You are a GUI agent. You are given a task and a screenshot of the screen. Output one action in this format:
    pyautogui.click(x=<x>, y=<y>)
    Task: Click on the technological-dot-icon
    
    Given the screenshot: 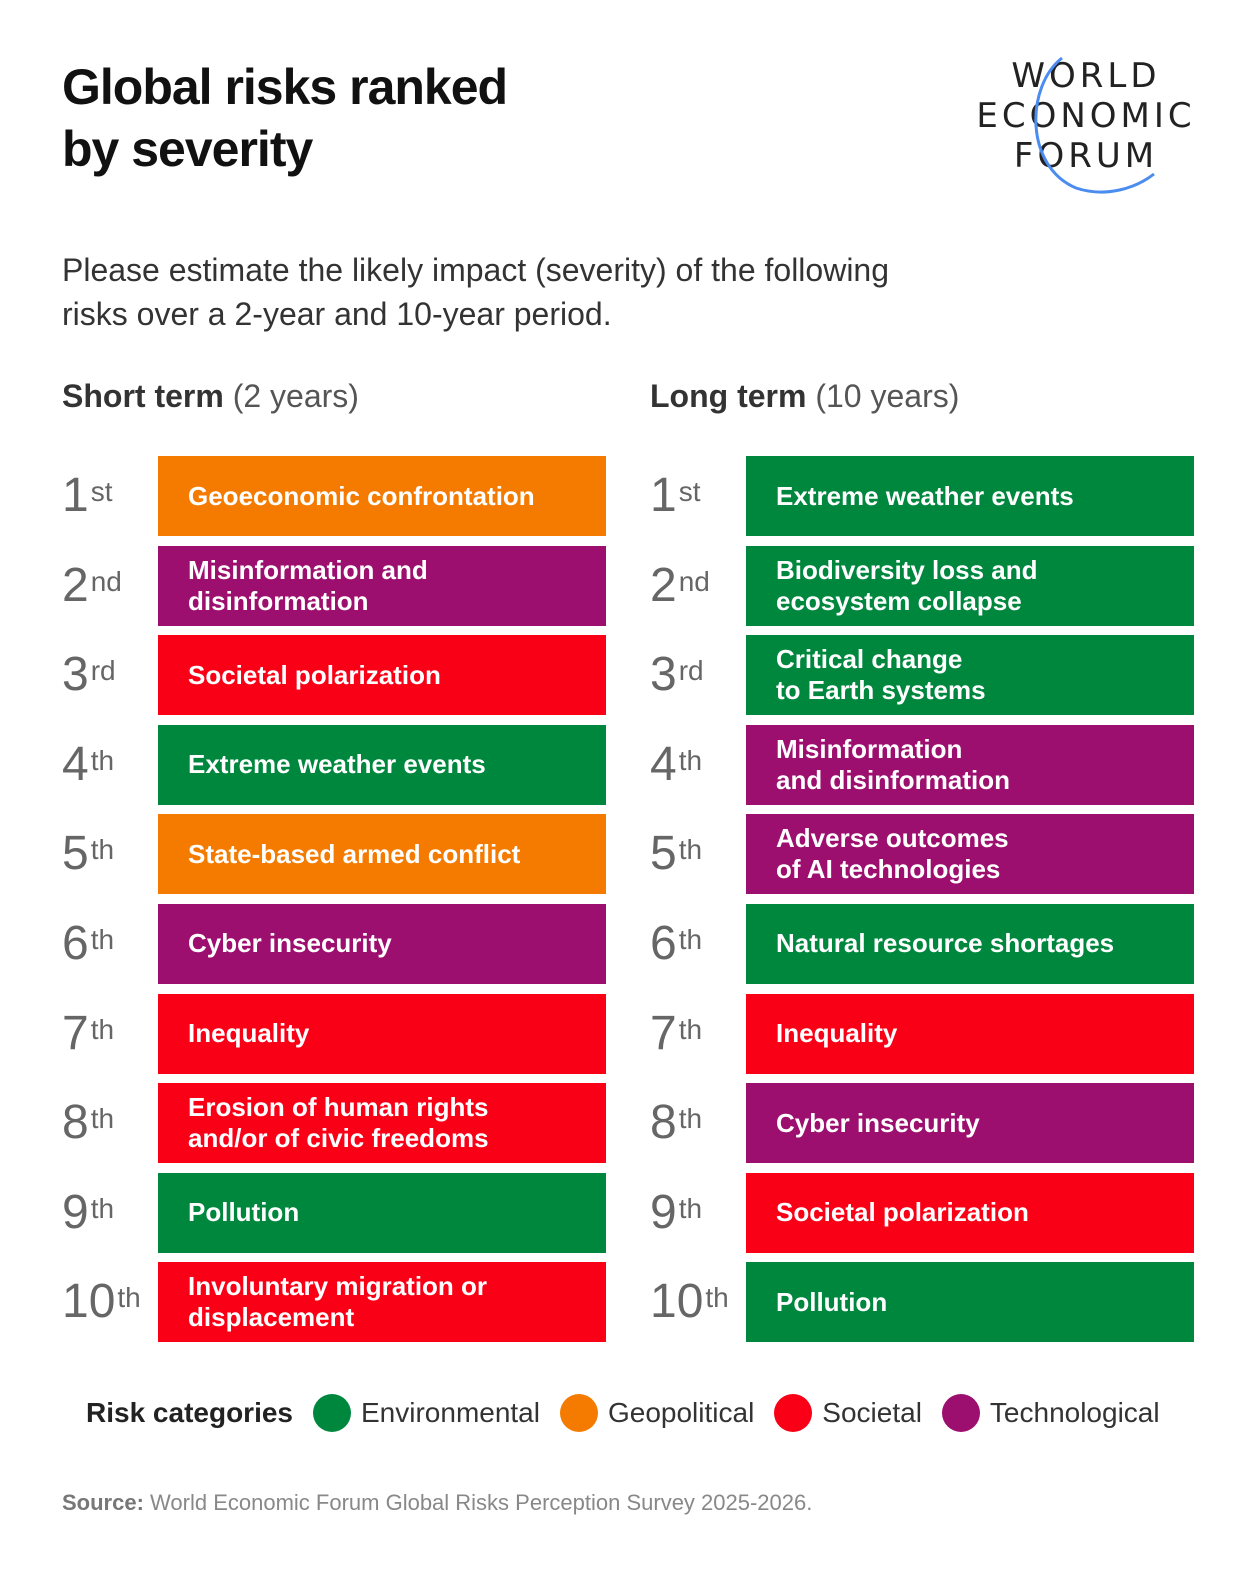 What is the action you would take?
    pyautogui.click(x=960, y=1413)
    